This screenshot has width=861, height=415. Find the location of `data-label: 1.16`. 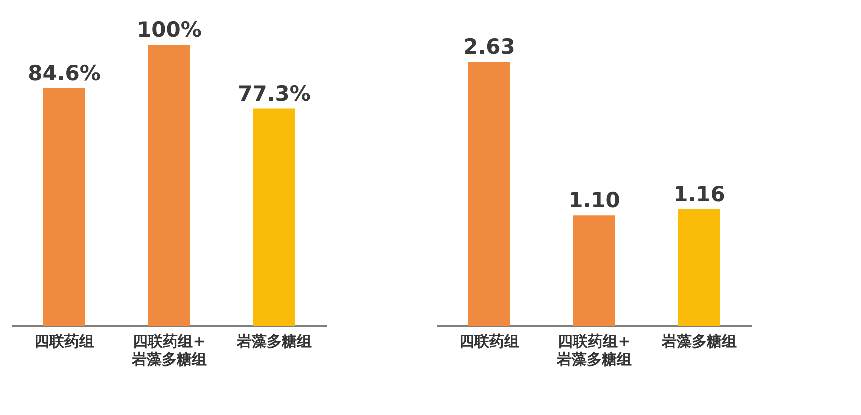

data-label: 1.16 is located at coordinates (700, 194).